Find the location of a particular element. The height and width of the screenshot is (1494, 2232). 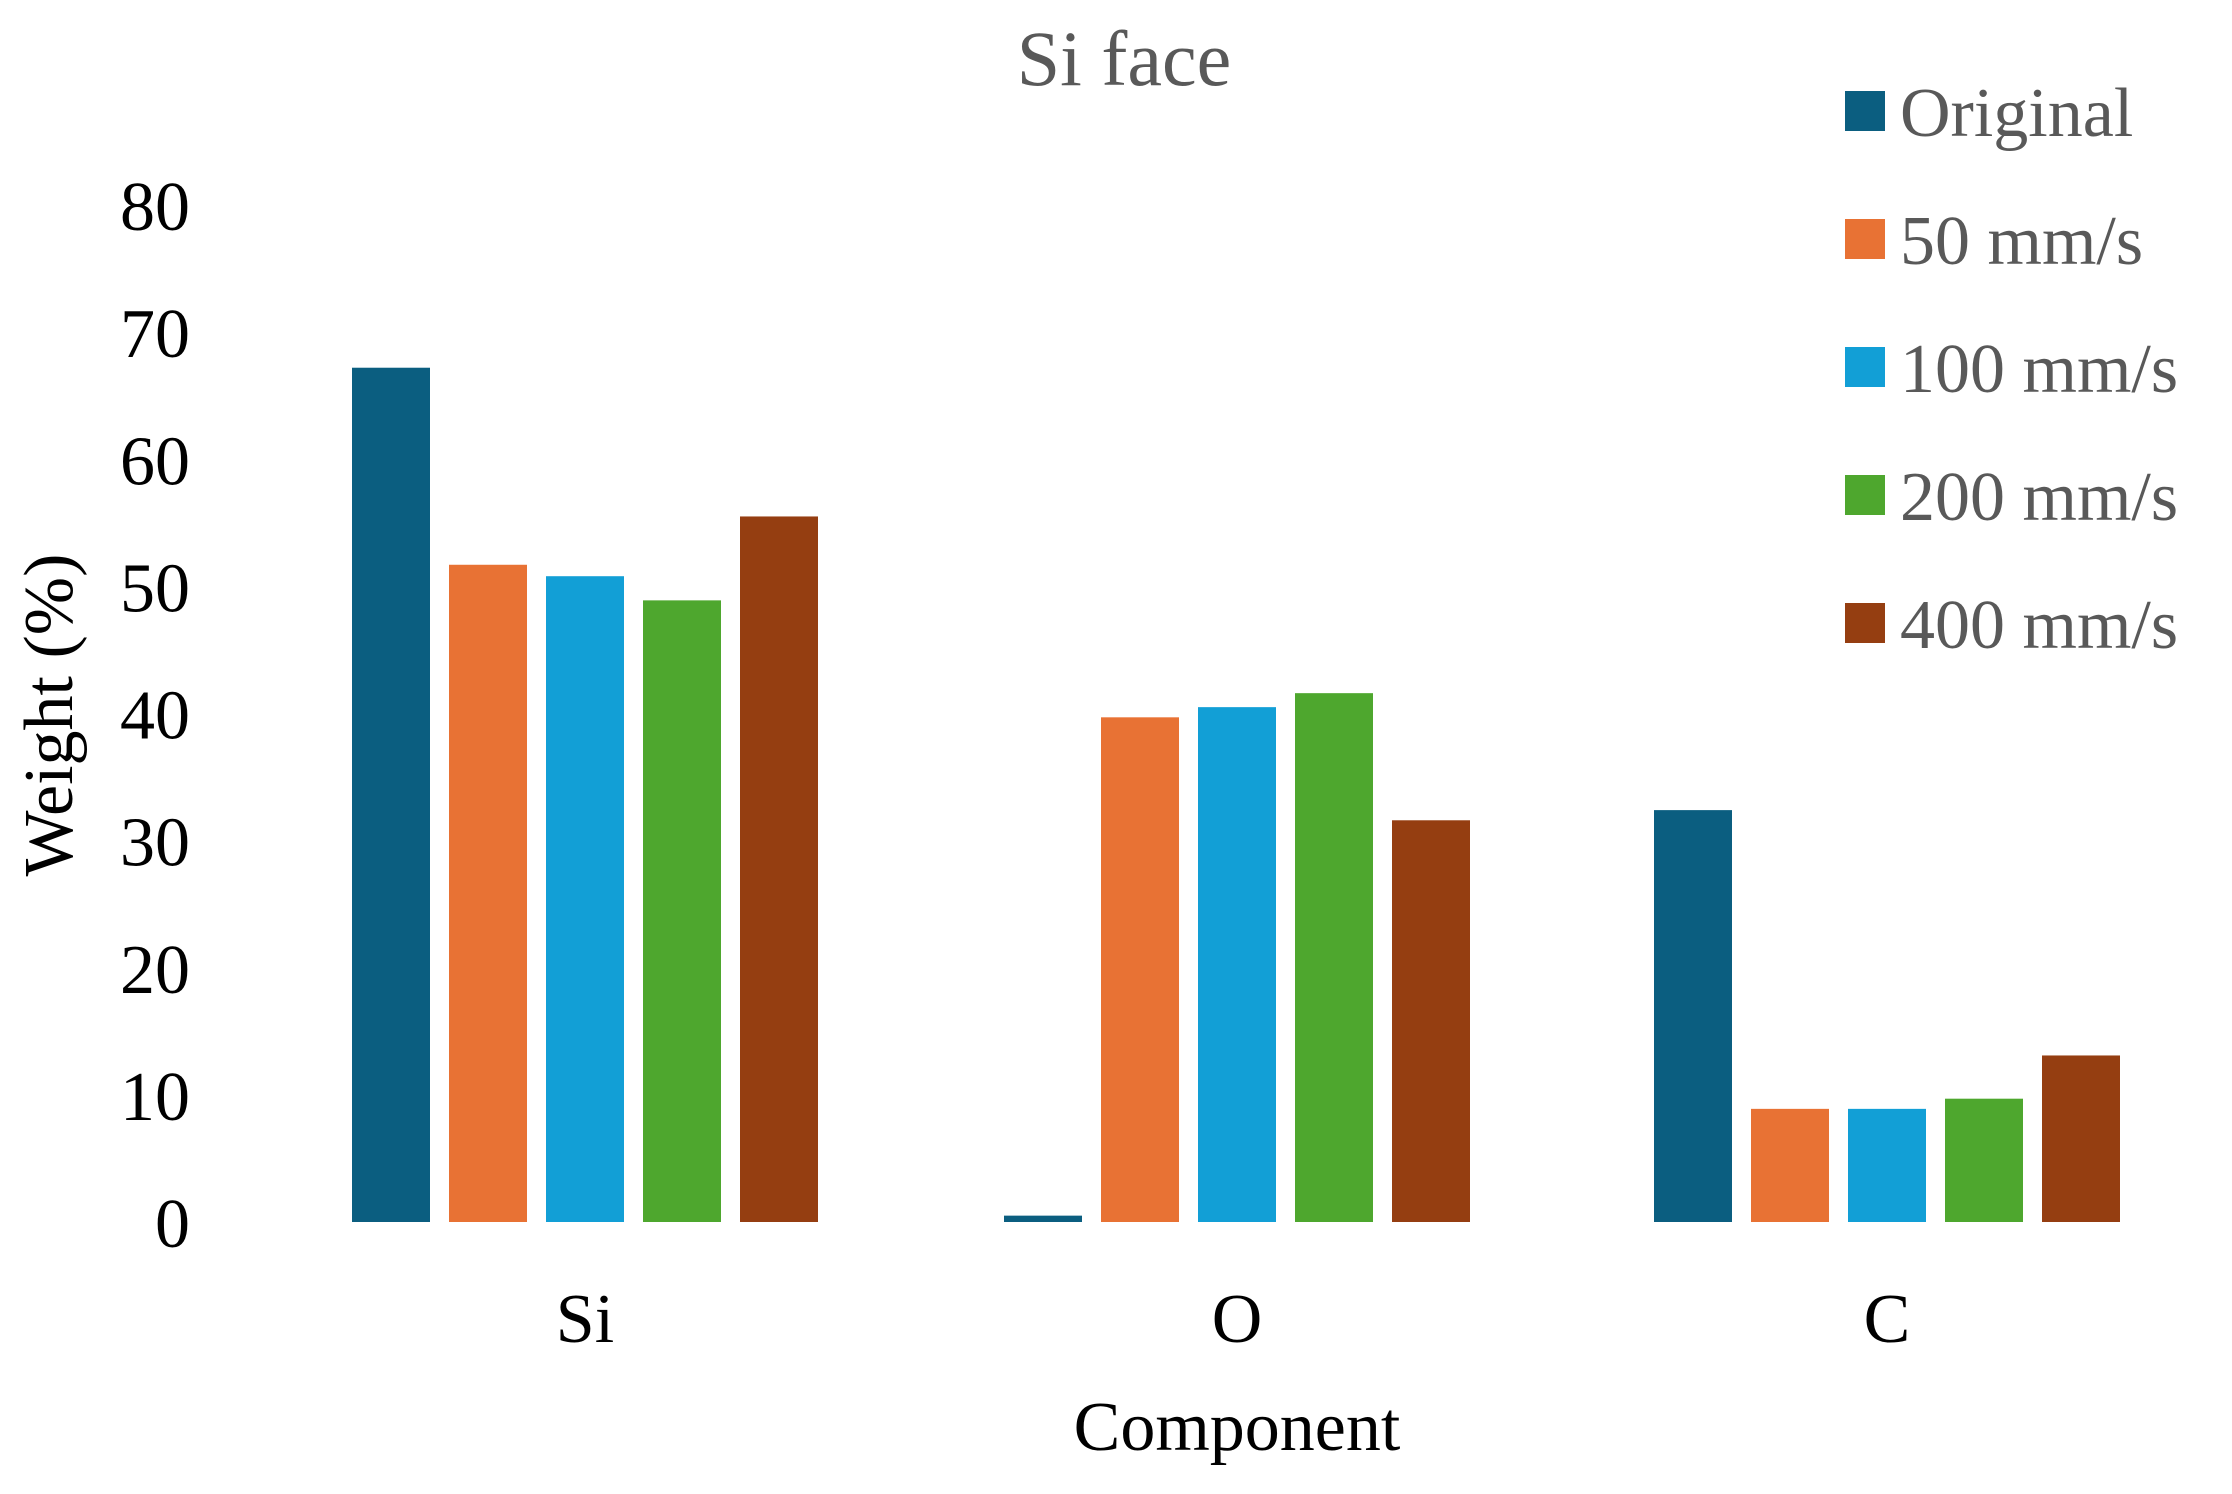

legend-label: 400 mm/s is located at coordinates (2039, 625).